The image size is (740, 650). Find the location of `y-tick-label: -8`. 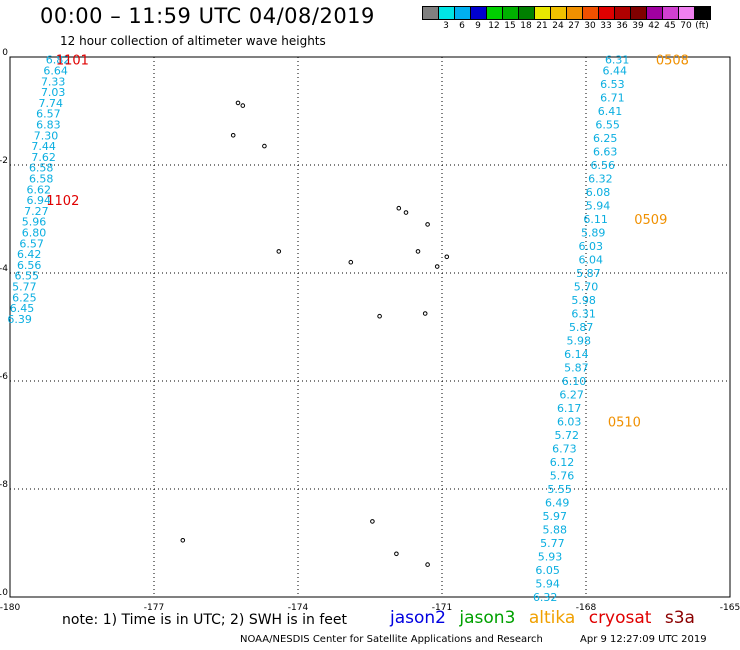

y-tick-label: -8 is located at coordinates (4, 485).